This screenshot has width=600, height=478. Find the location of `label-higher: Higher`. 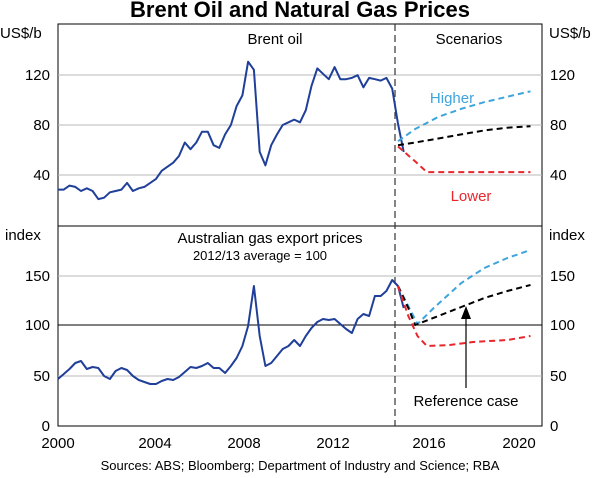

label-higher: Higher is located at coordinates (452, 98).